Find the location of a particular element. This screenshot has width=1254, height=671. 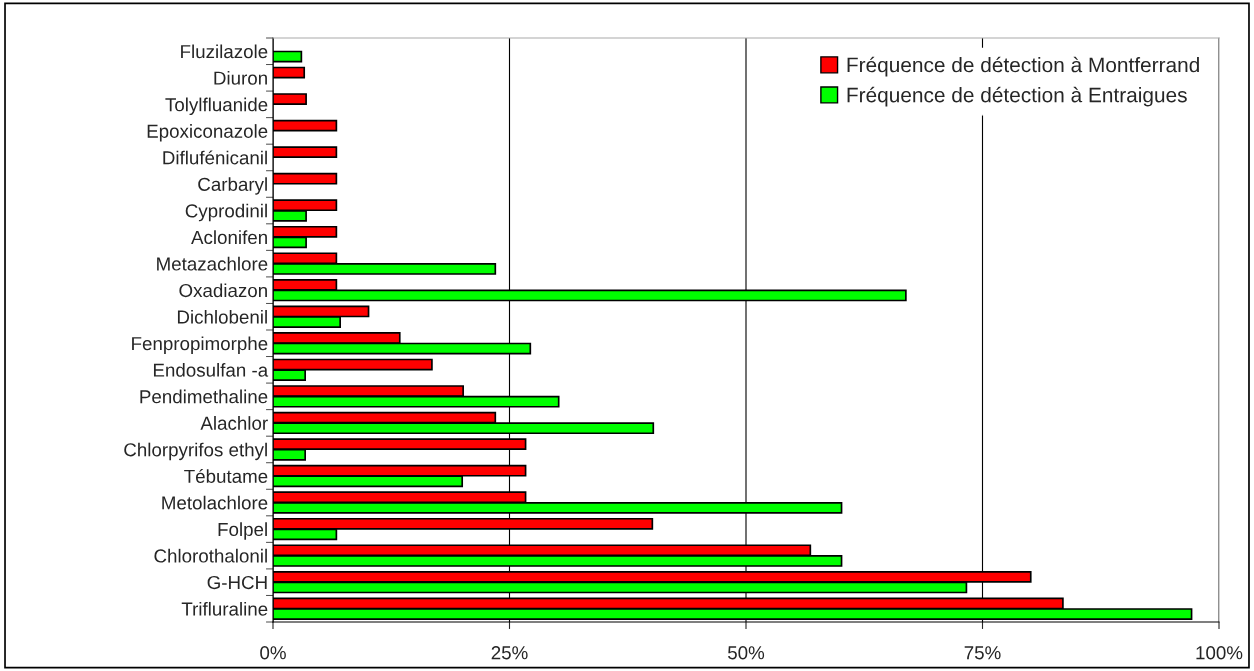

y-tick-label: Pendimethaline is located at coordinates (204, 396).